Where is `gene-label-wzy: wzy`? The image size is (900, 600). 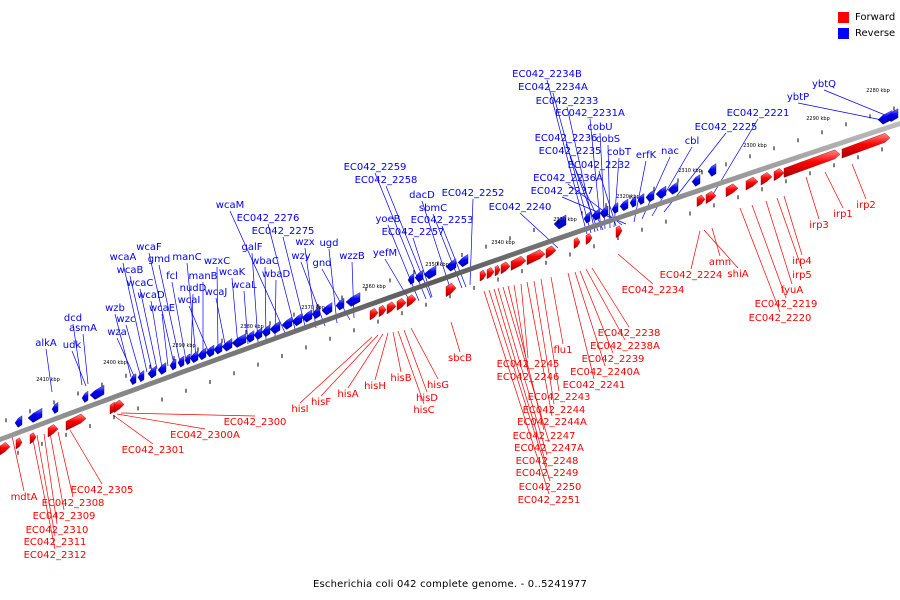
gene-label-wzy: wzy is located at coordinates (300, 256).